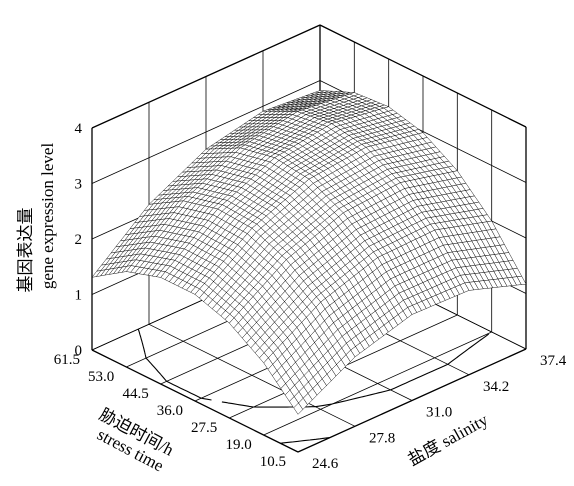  I want to click on y-tick-label: 34.2, so click(496, 387).